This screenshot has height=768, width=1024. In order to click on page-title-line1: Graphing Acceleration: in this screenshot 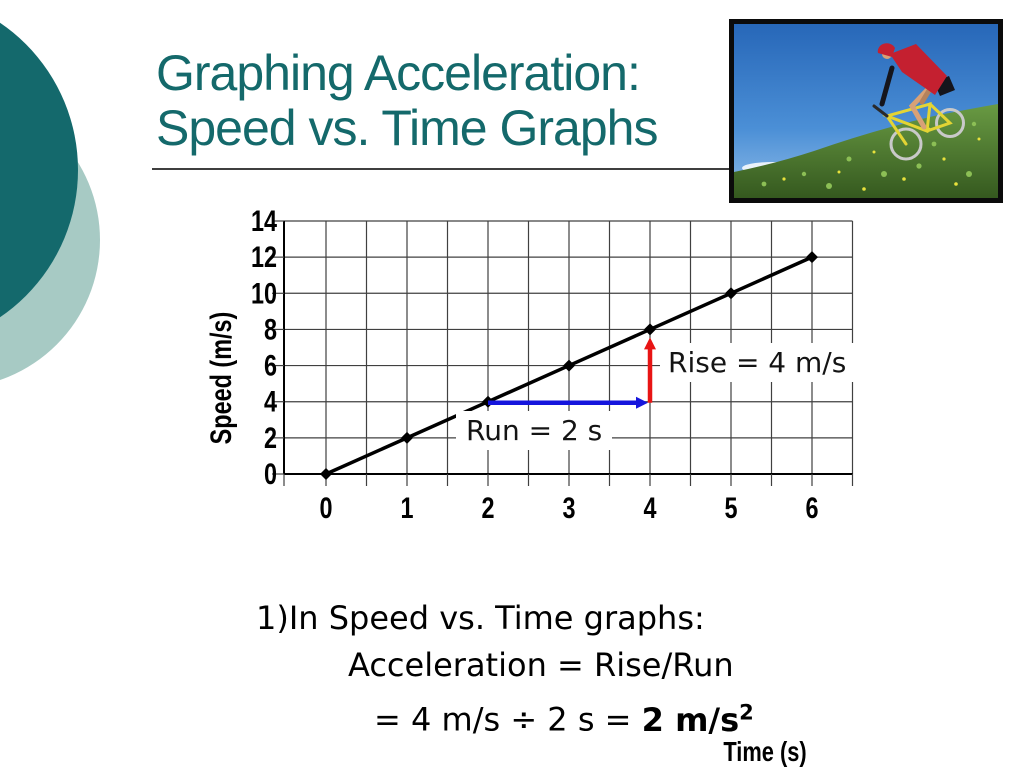, I will do `click(398, 73)`.